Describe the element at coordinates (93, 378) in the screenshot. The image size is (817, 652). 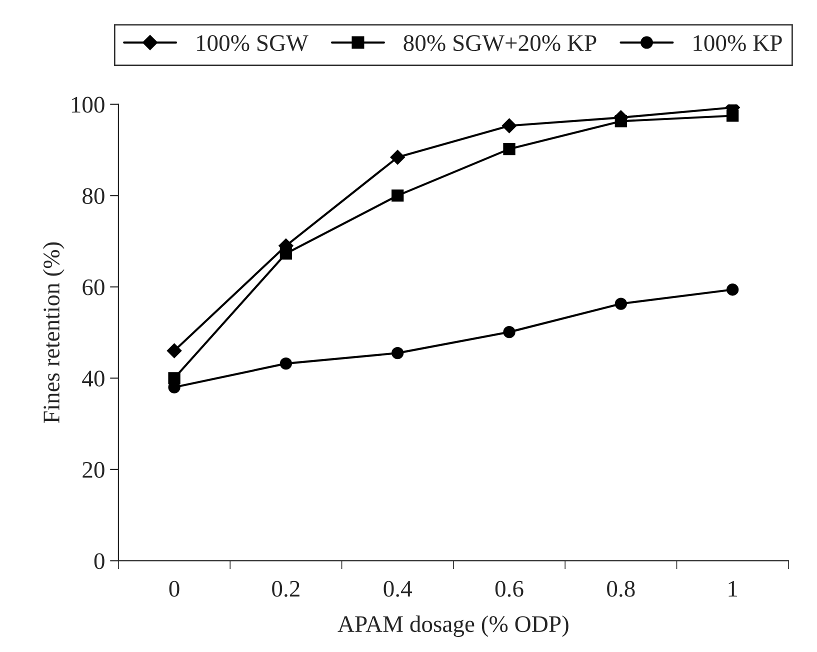
I see `y-tick-label: 40` at that location.